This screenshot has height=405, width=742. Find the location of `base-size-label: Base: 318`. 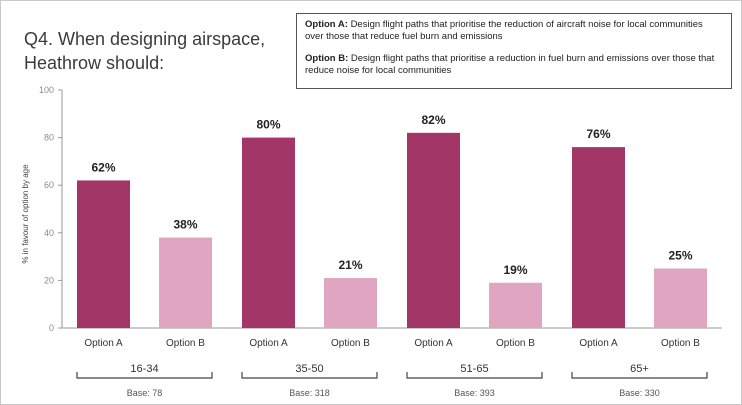

base-size-label: Base: 318 is located at coordinates (309, 393).